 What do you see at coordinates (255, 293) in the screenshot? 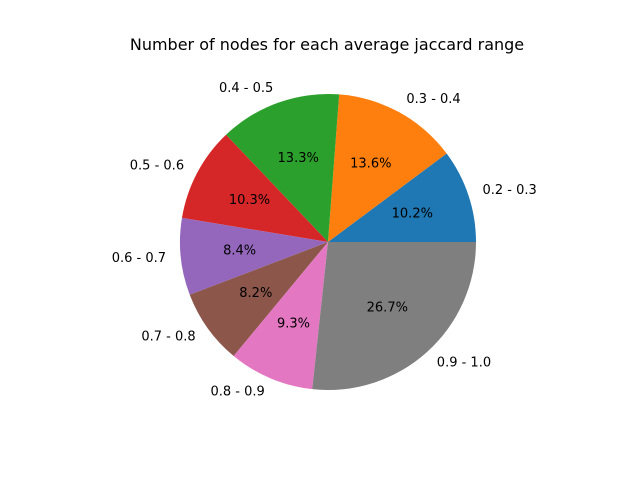
I see `pie-percent-label-5: 8.2%` at bounding box center [255, 293].